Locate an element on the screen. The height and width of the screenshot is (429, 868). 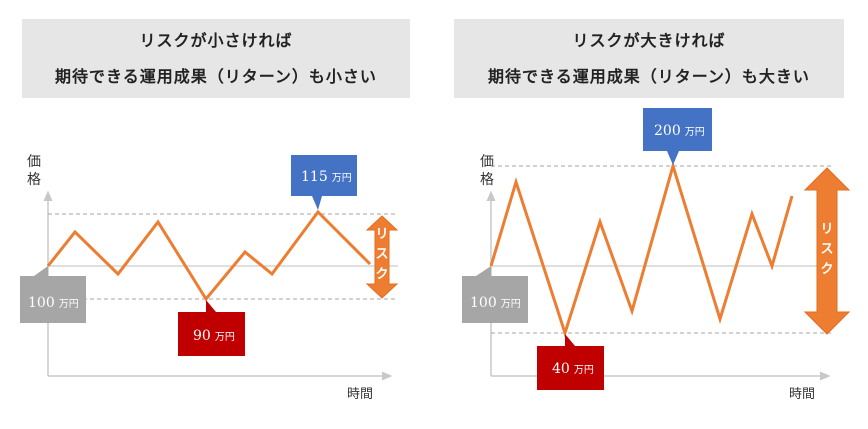
low-risk-max-value: 115 万円 is located at coordinates (326, 177).